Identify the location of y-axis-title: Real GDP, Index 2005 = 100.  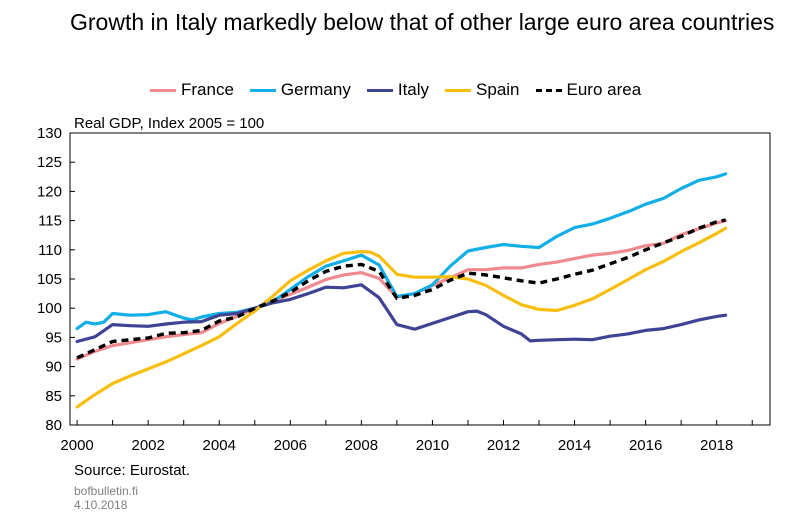
(169, 123).